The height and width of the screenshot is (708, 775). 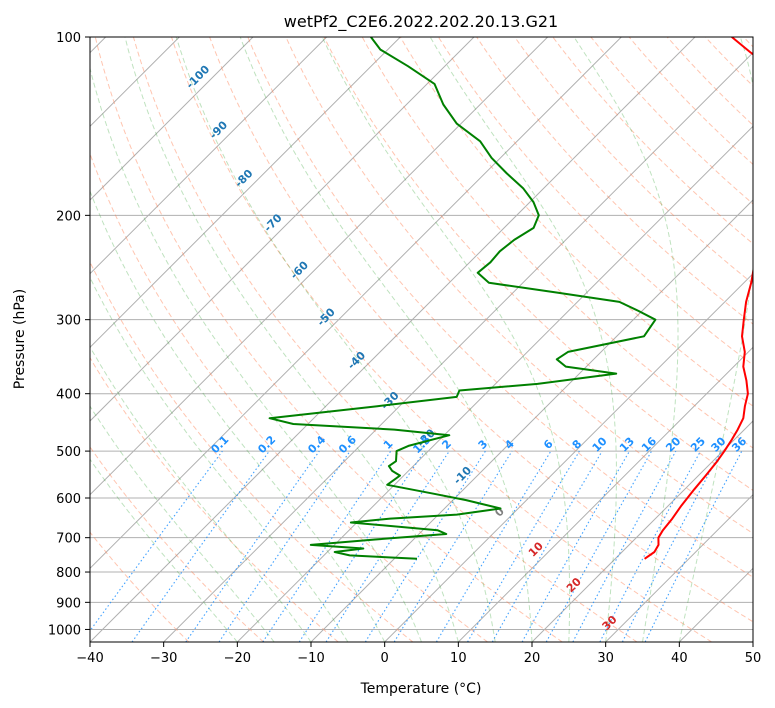 What do you see at coordinates (753, 658) in the screenshot?
I see `x-tick-label: 50` at bounding box center [753, 658].